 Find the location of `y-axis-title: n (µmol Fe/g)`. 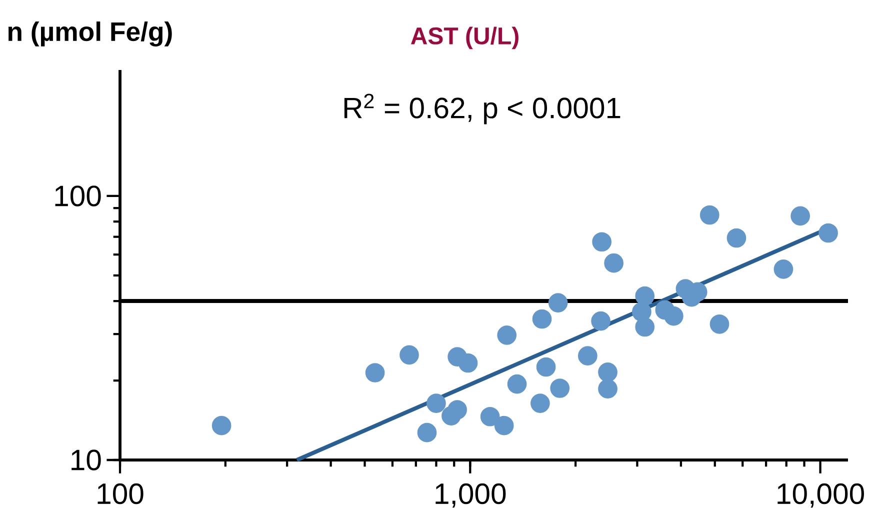

y-axis-title: n (µmol Fe/g) is located at coordinates (90, 34).